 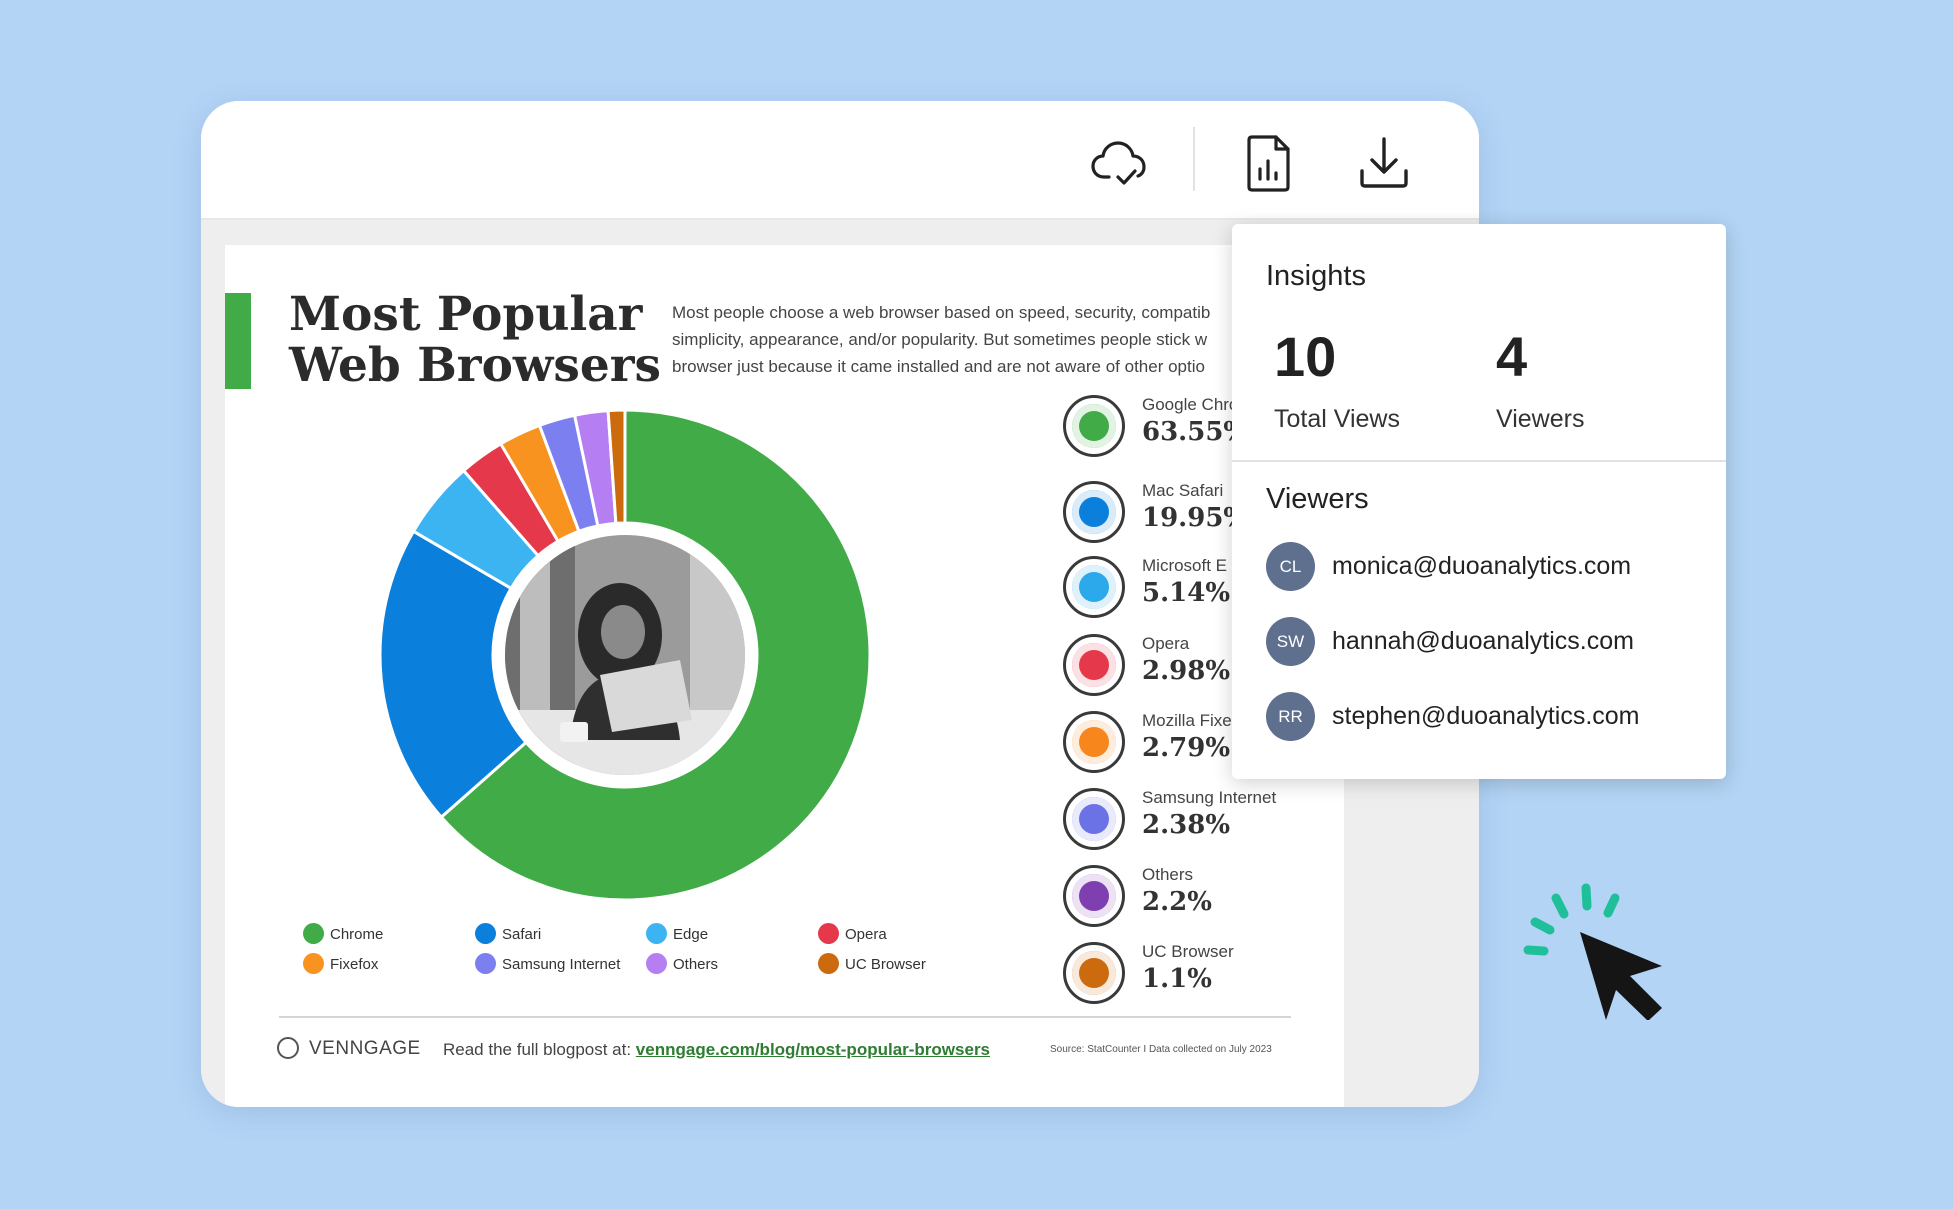 What do you see at coordinates (454, 674) in the screenshot?
I see `donut-slice-safari` at bounding box center [454, 674].